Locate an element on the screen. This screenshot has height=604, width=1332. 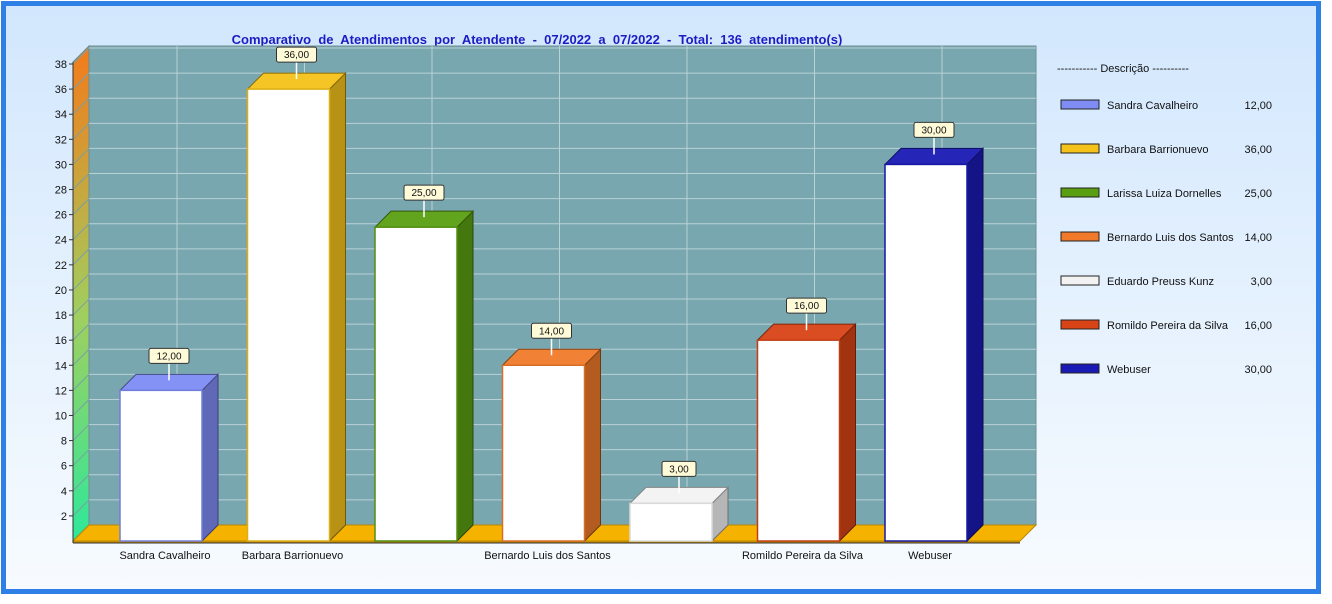
y-tick-label: 14 is located at coordinates (61, 366).